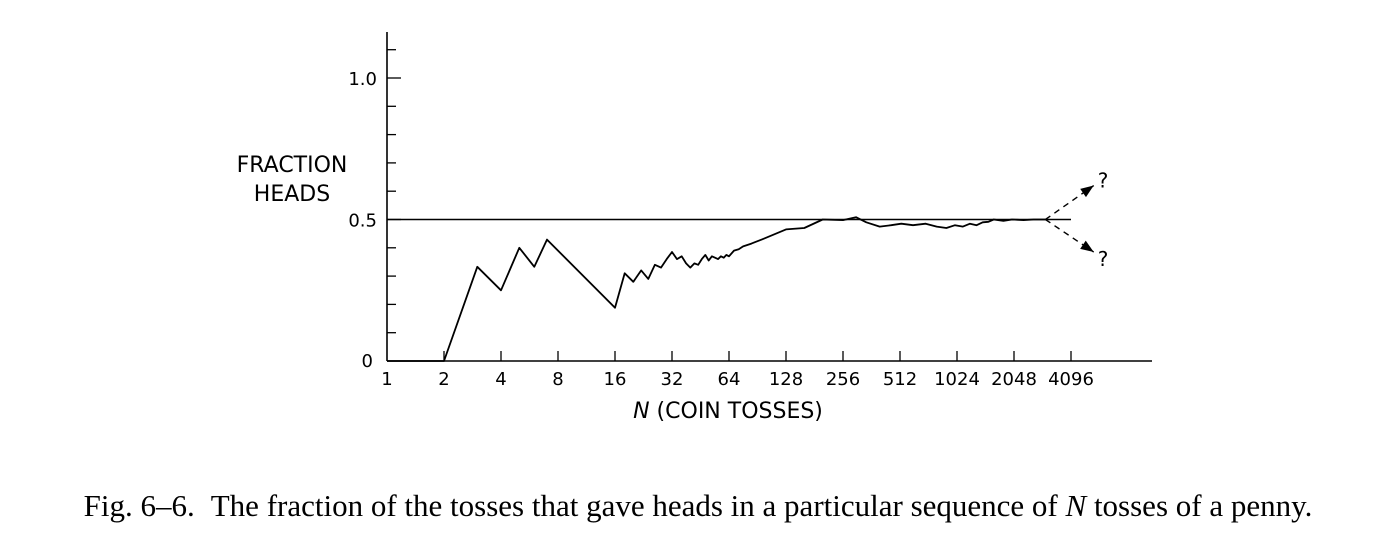 The width and height of the screenshot is (1396, 552). What do you see at coordinates (716, 289) in the screenshot?
I see `series-line` at bounding box center [716, 289].